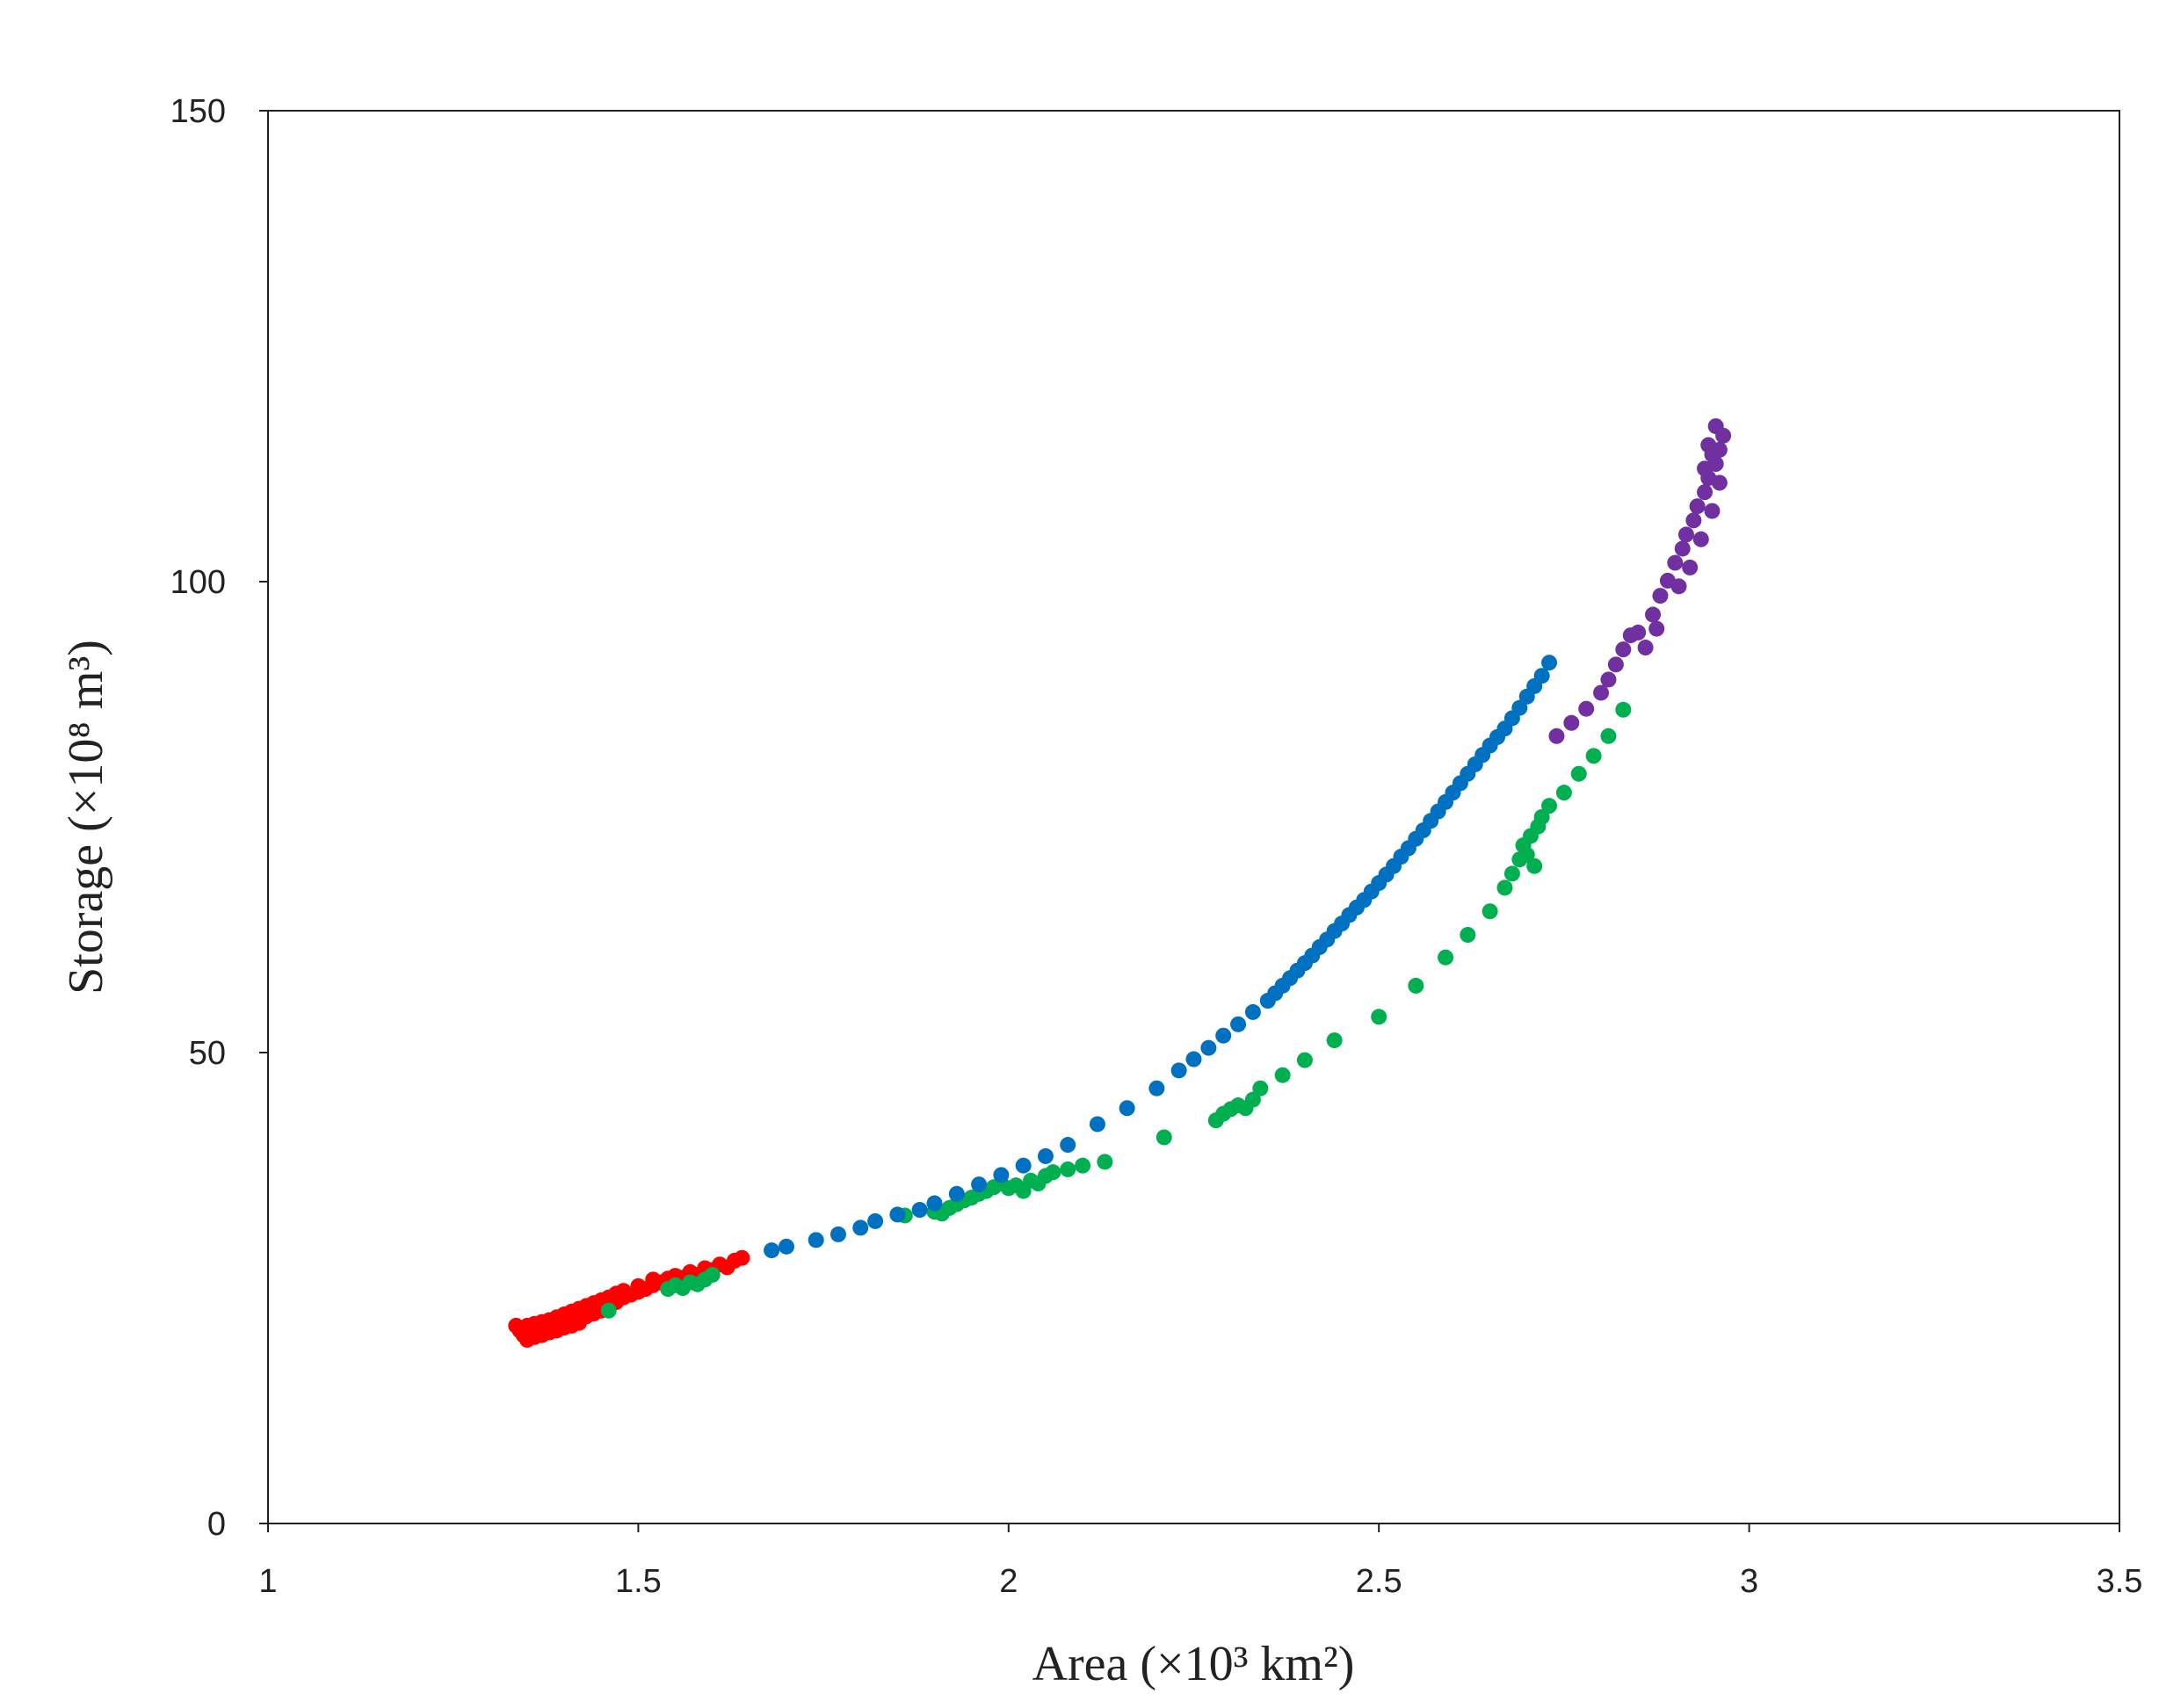 The image size is (2159, 1708). I want to click on y-axis-title: Storage (×10⁸ m³), so click(86, 817).